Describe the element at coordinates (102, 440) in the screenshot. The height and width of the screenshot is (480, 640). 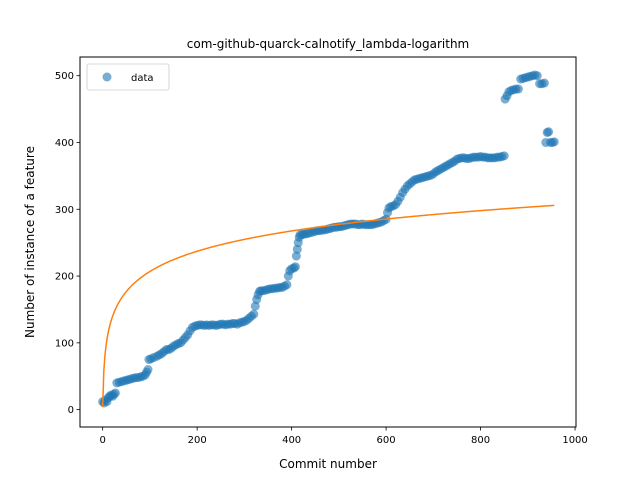
I see `x-tick-label: 0` at that location.